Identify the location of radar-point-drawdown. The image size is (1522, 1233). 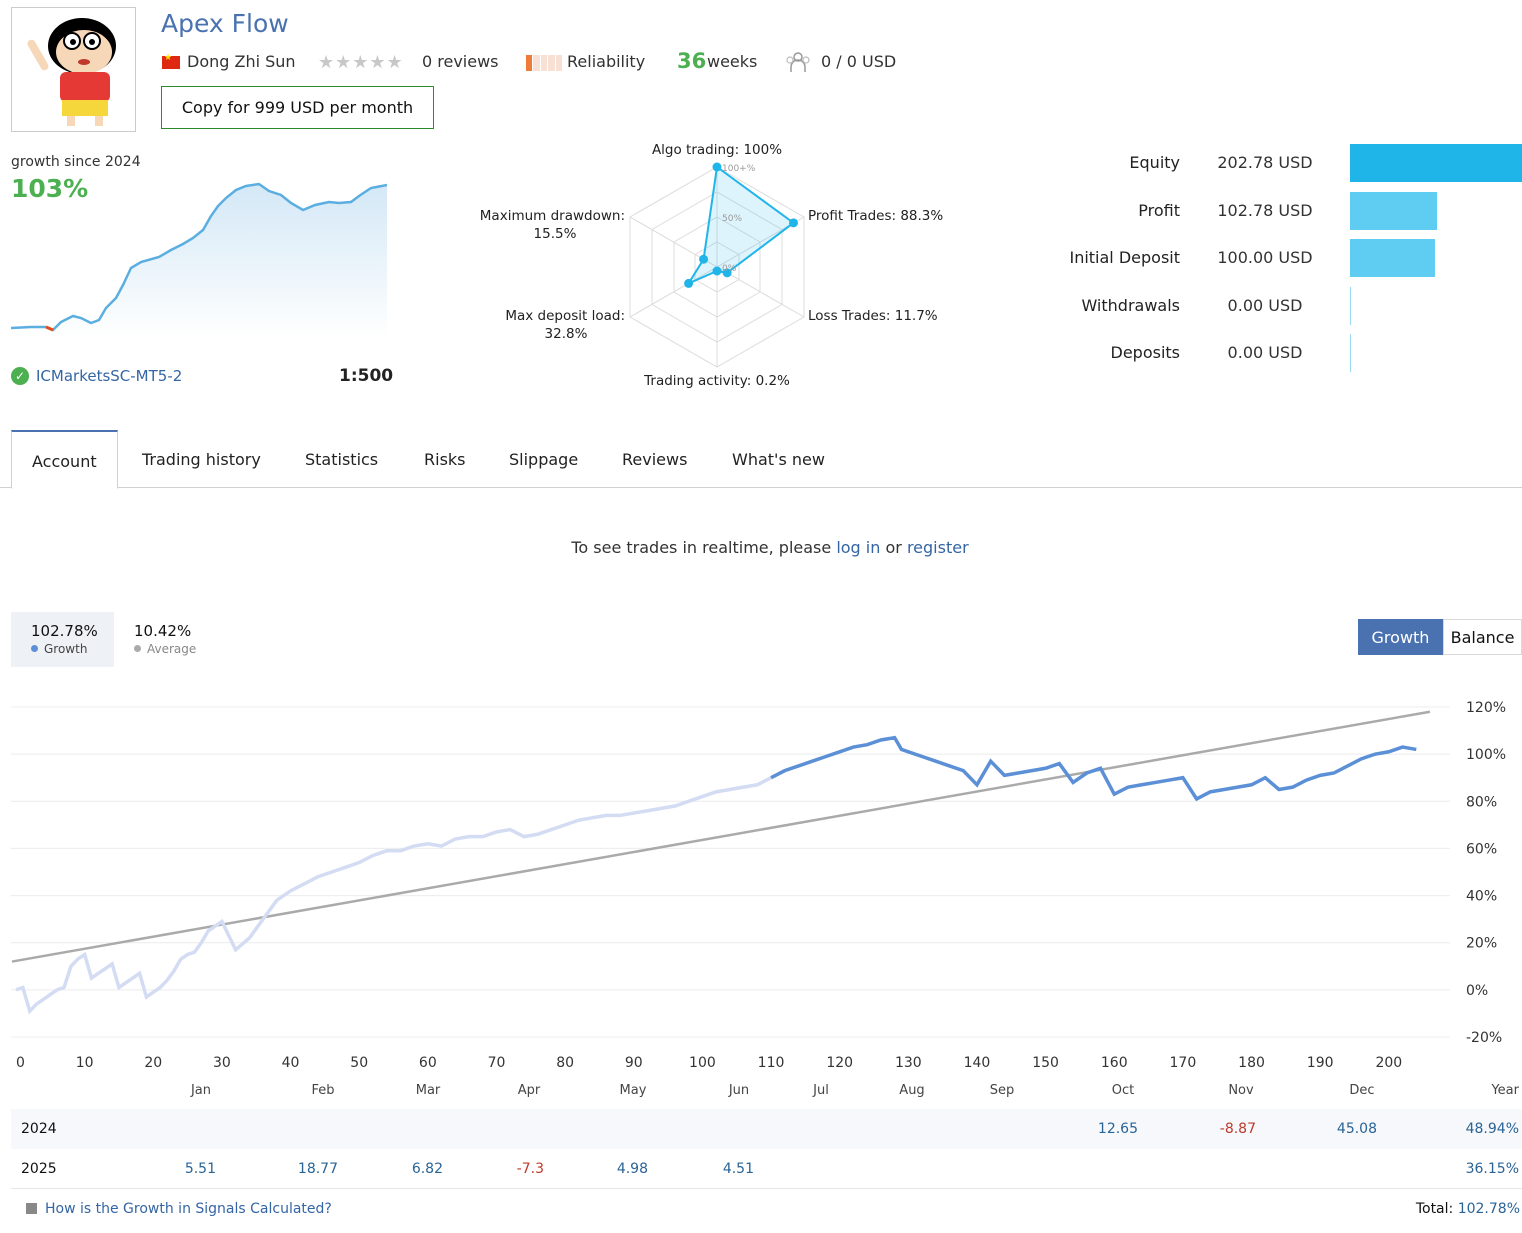
(704, 259).